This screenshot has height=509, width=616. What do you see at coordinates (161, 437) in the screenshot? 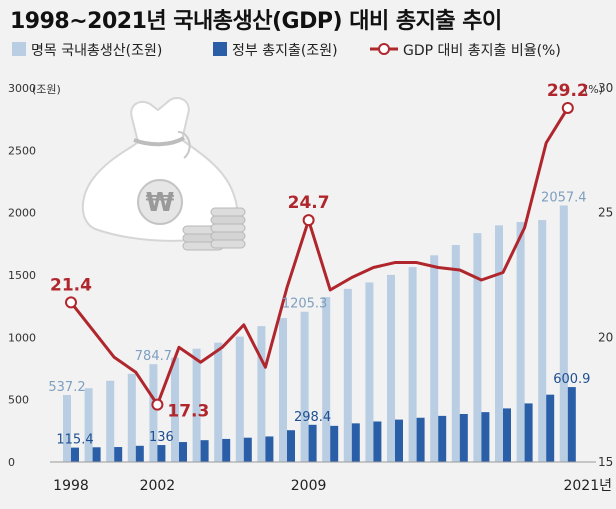
I see `spending-value-label: 136` at bounding box center [161, 437].